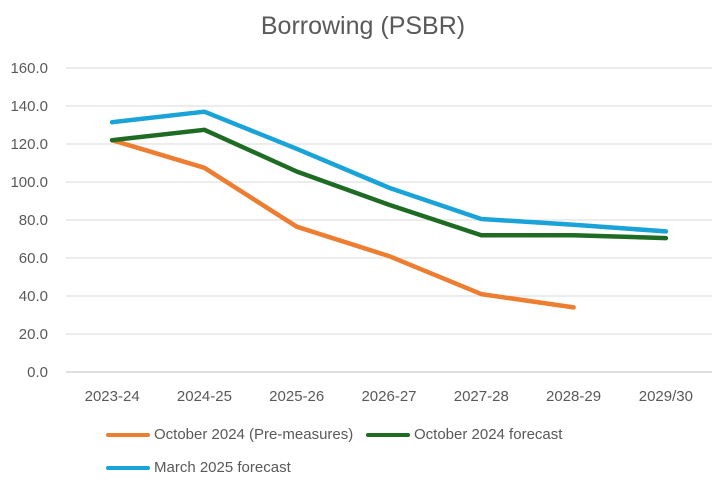 Image resolution: width=726 pixels, height=489 pixels. I want to click on y-tick-label: 20.0, so click(33, 334).